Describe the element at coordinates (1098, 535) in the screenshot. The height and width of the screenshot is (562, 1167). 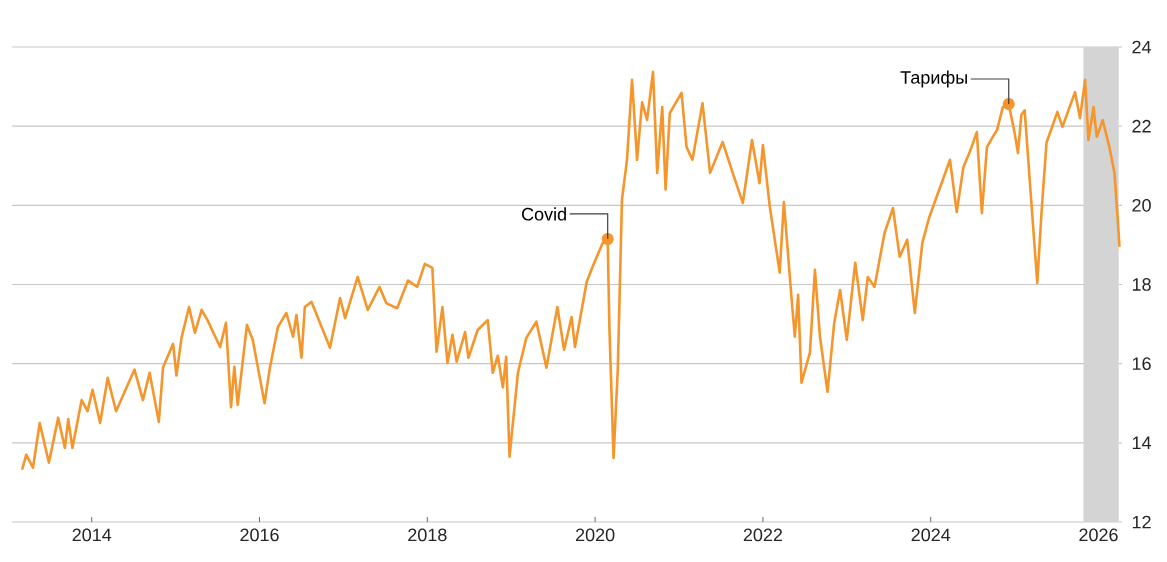
I see `x-tick-label: 2026` at that location.